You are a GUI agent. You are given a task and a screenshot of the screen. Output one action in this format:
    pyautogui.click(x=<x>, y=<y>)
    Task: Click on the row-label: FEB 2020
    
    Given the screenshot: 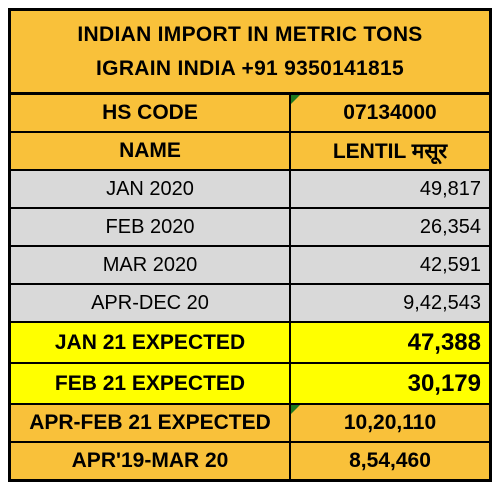 What is the action you would take?
    pyautogui.click(x=151, y=227)
    